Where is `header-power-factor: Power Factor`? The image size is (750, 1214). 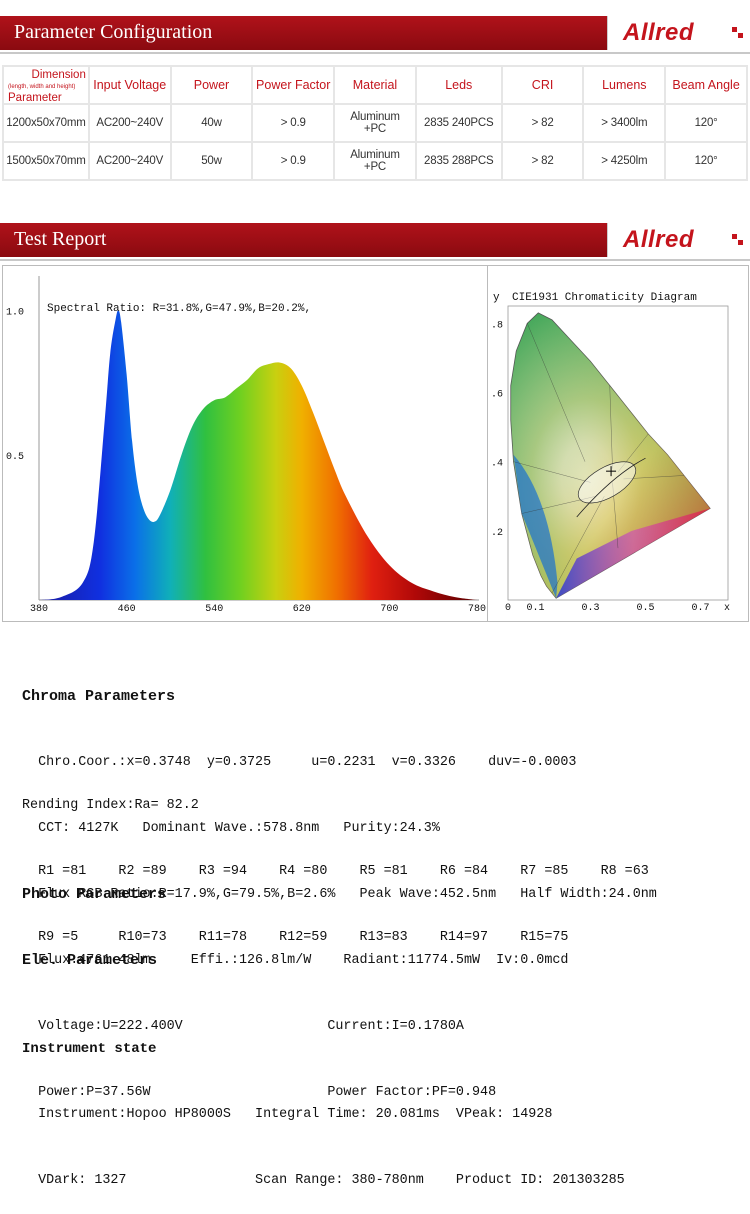 header-power-factor: Power Factor is located at coordinates (293, 85).